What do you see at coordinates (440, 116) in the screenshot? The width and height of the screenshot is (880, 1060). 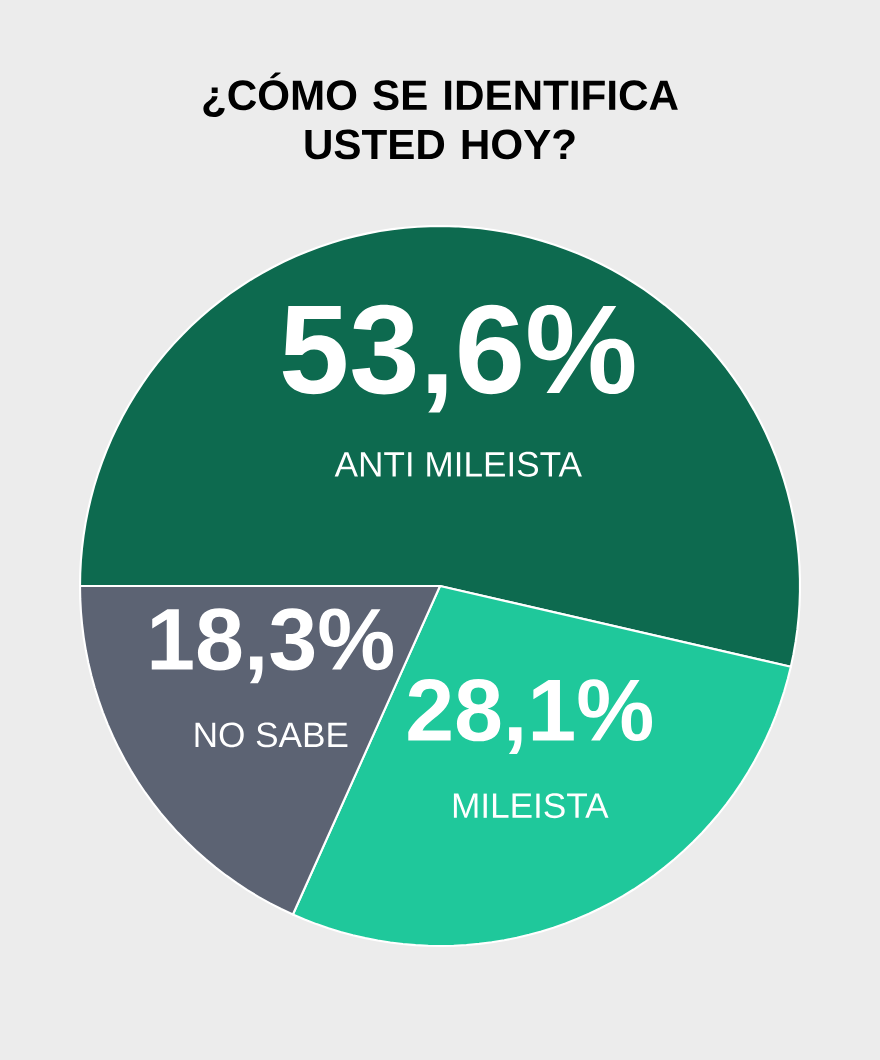 I see `chart-title: ¿CÓMO SE IDENTIFICA USTED HOY?` at bounding box center [440, 116].